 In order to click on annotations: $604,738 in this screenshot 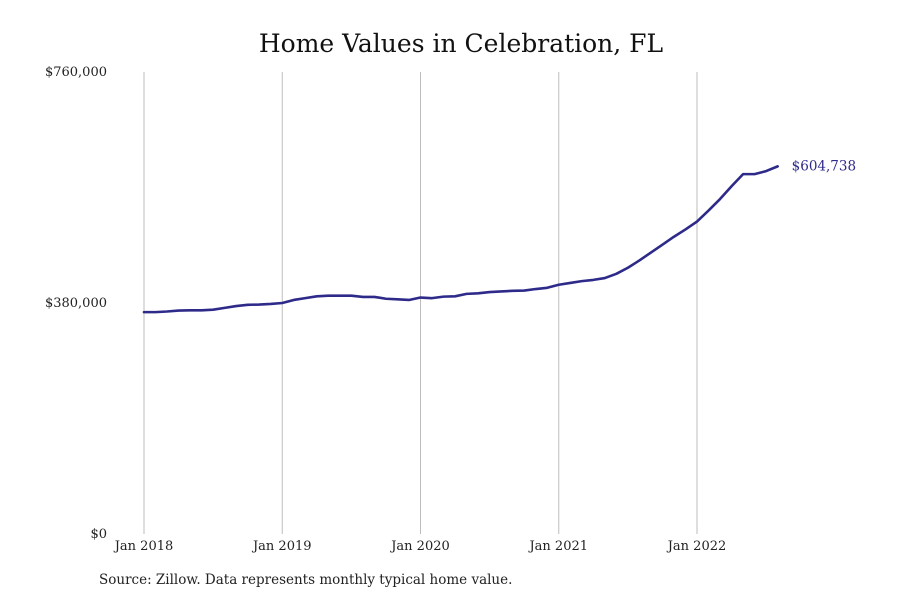, I will do `click(824, 166)`.